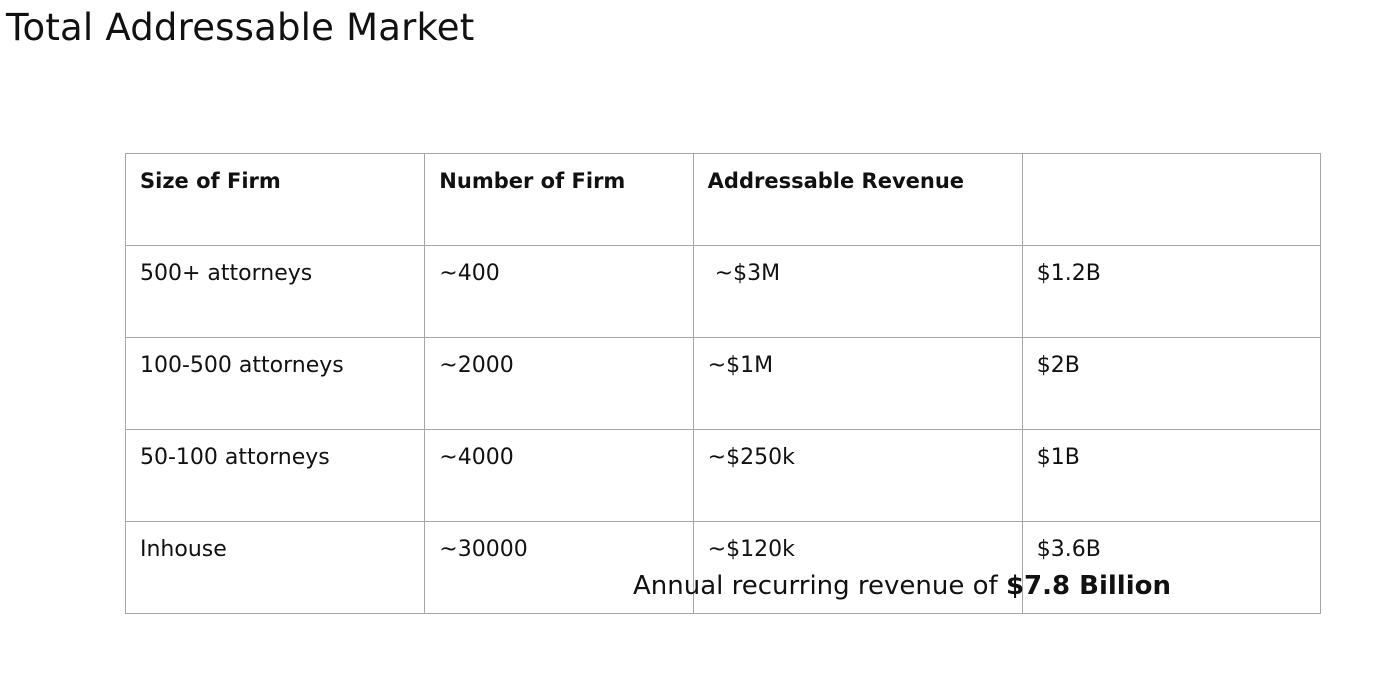  Describe the element at coordinates (1171, 567) in the screenshot. I see `cell-total: $3.6B` at that location.